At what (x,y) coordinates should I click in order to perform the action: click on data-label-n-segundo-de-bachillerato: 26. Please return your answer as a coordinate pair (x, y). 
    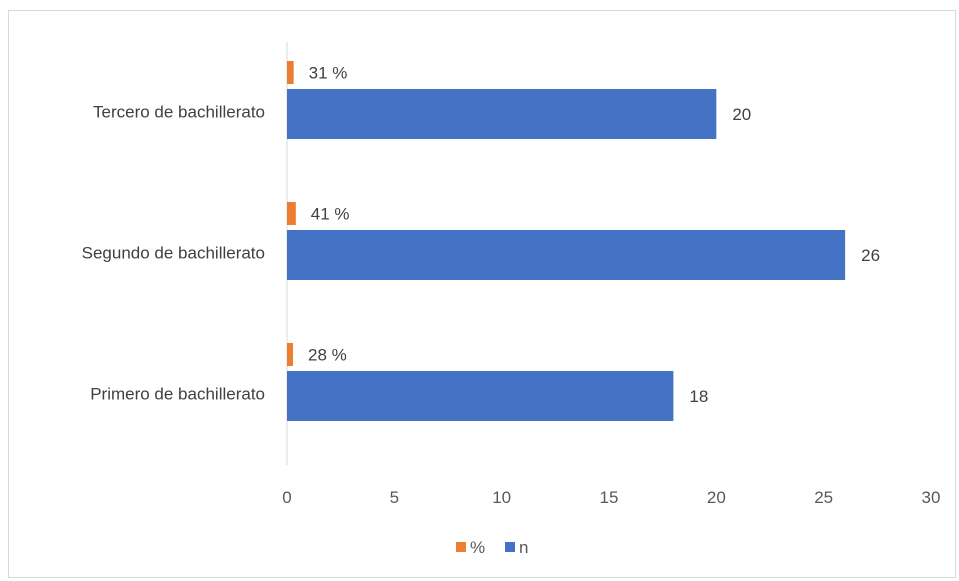
    Looking at the image, I should click on (870, 255).